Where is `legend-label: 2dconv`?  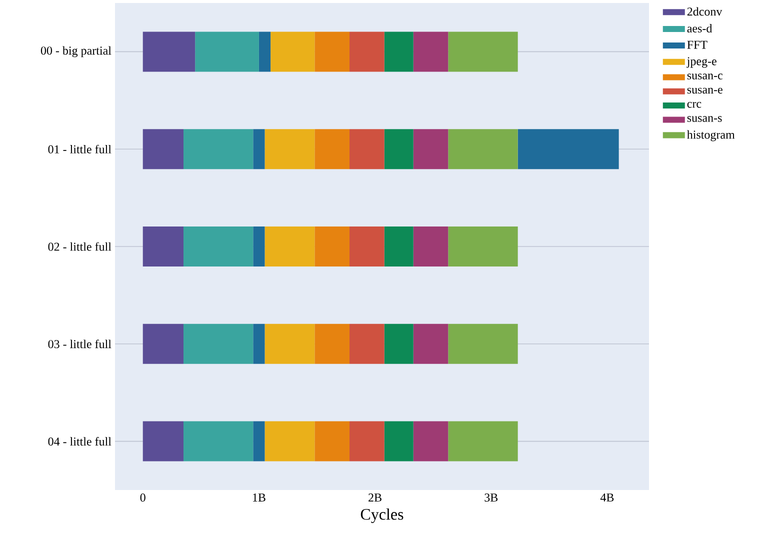 legend-label: 2dconv is located at coordinates (704, 11).